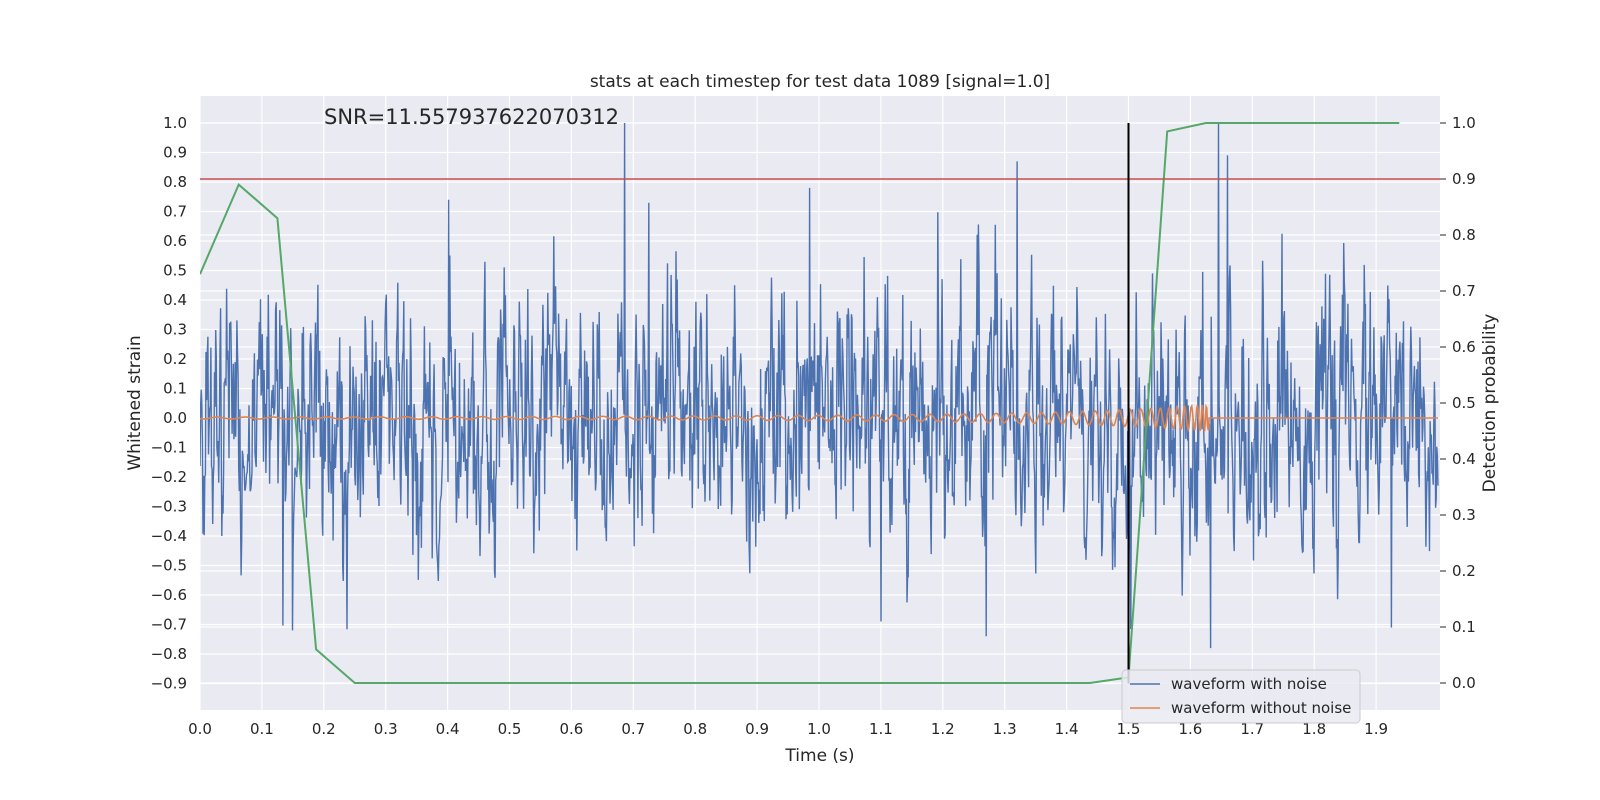 The width and height of the screenshot is (1600, 800). Describe the element at coordinates (1464, 291) in the screenshot. I see `y-right-tick-label: 0.7` at that location.